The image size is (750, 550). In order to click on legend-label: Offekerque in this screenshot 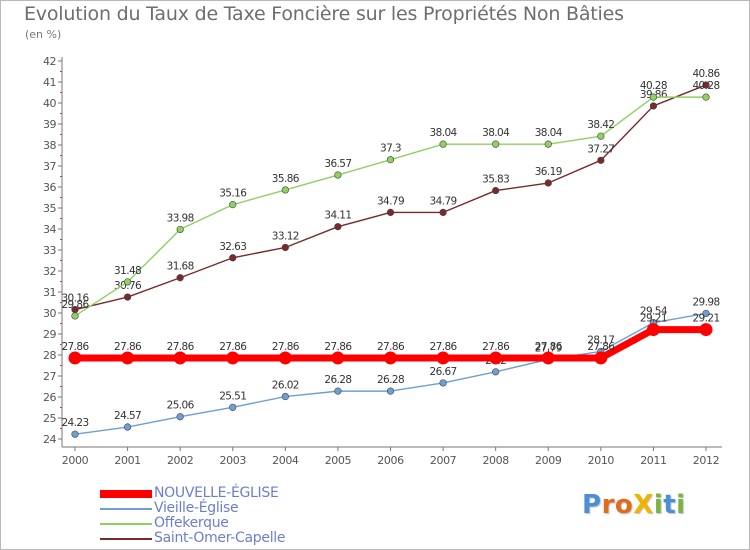, I will do `click(191, 523)`.